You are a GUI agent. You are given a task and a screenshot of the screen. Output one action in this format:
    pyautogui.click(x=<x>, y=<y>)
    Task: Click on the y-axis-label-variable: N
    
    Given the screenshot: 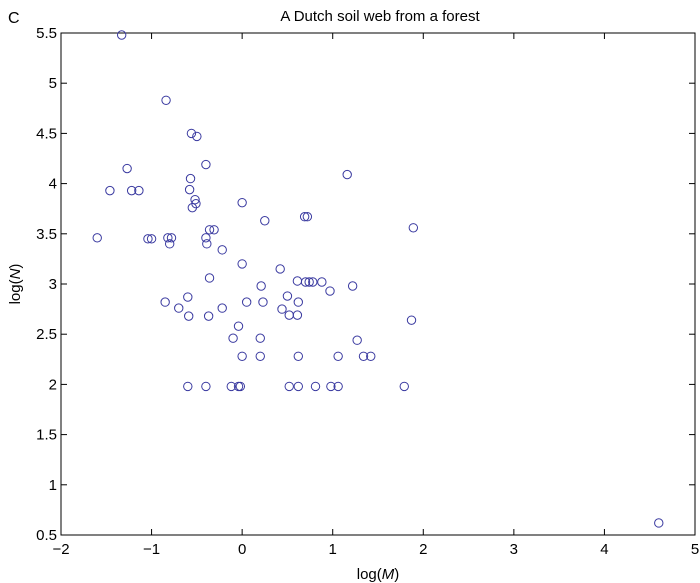 What is the action you would take?
    pyautogui.click(x=15, y=273)
    